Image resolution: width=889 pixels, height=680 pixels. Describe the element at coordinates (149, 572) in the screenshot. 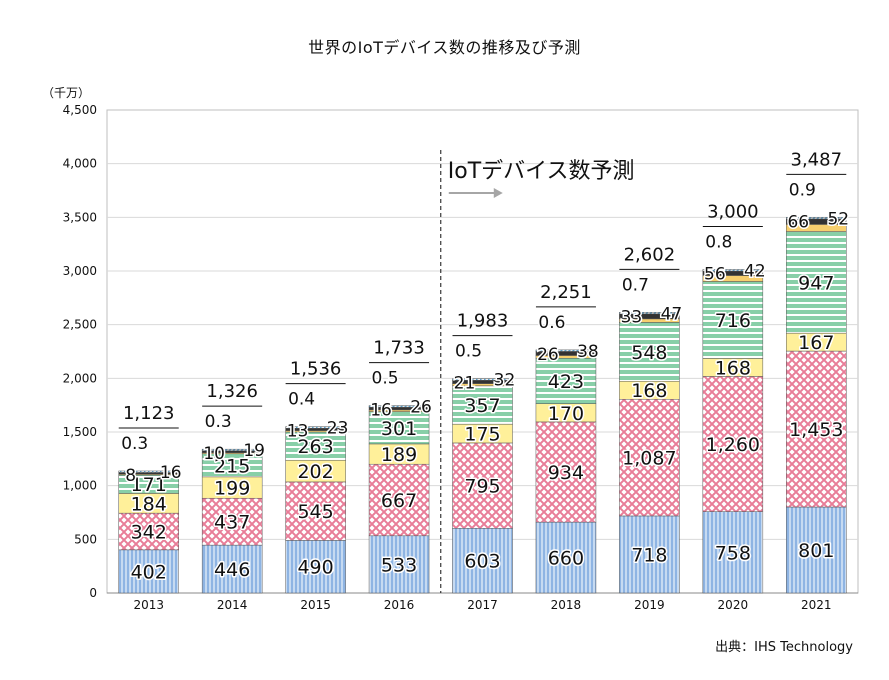

I see `data-label: 402` at that location.